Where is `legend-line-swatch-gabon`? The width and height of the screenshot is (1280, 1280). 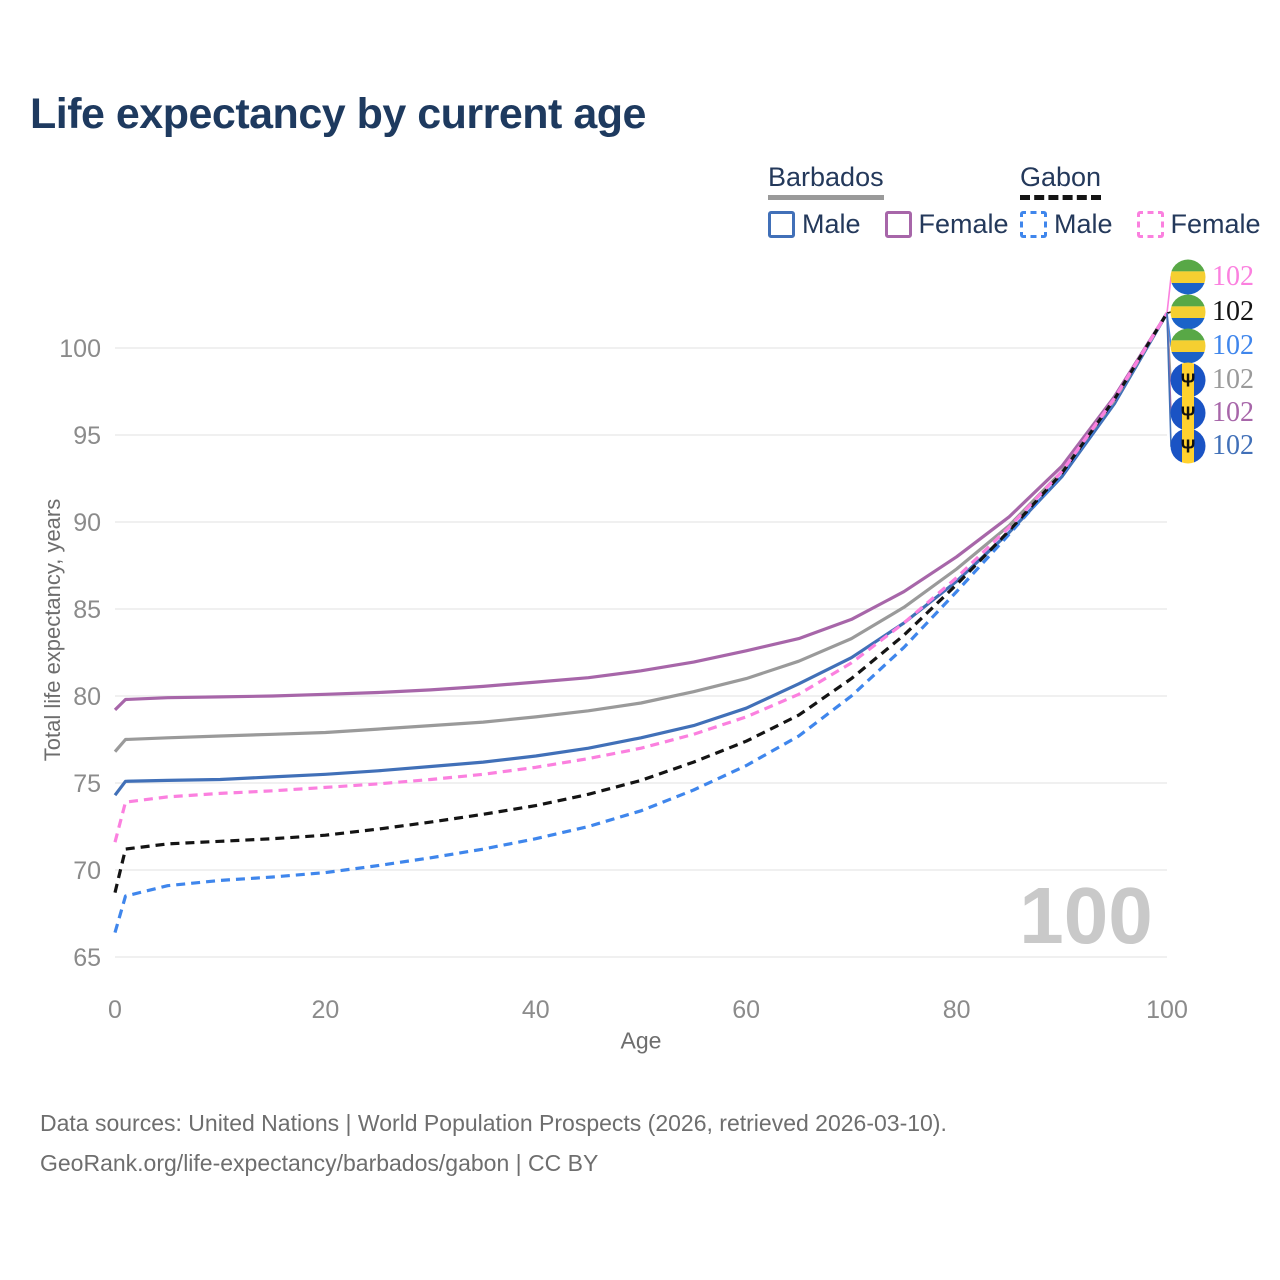
legend-line-swatch-gabon is located at coordinates (1061, 197).